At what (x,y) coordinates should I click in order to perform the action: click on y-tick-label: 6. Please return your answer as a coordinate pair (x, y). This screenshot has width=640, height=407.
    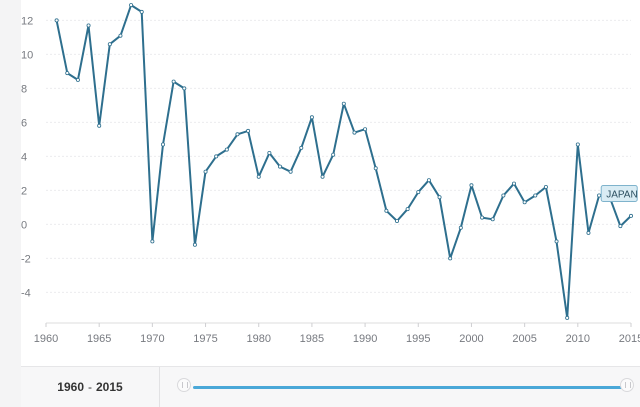
    Looking at the image, I should click on (24, 123).